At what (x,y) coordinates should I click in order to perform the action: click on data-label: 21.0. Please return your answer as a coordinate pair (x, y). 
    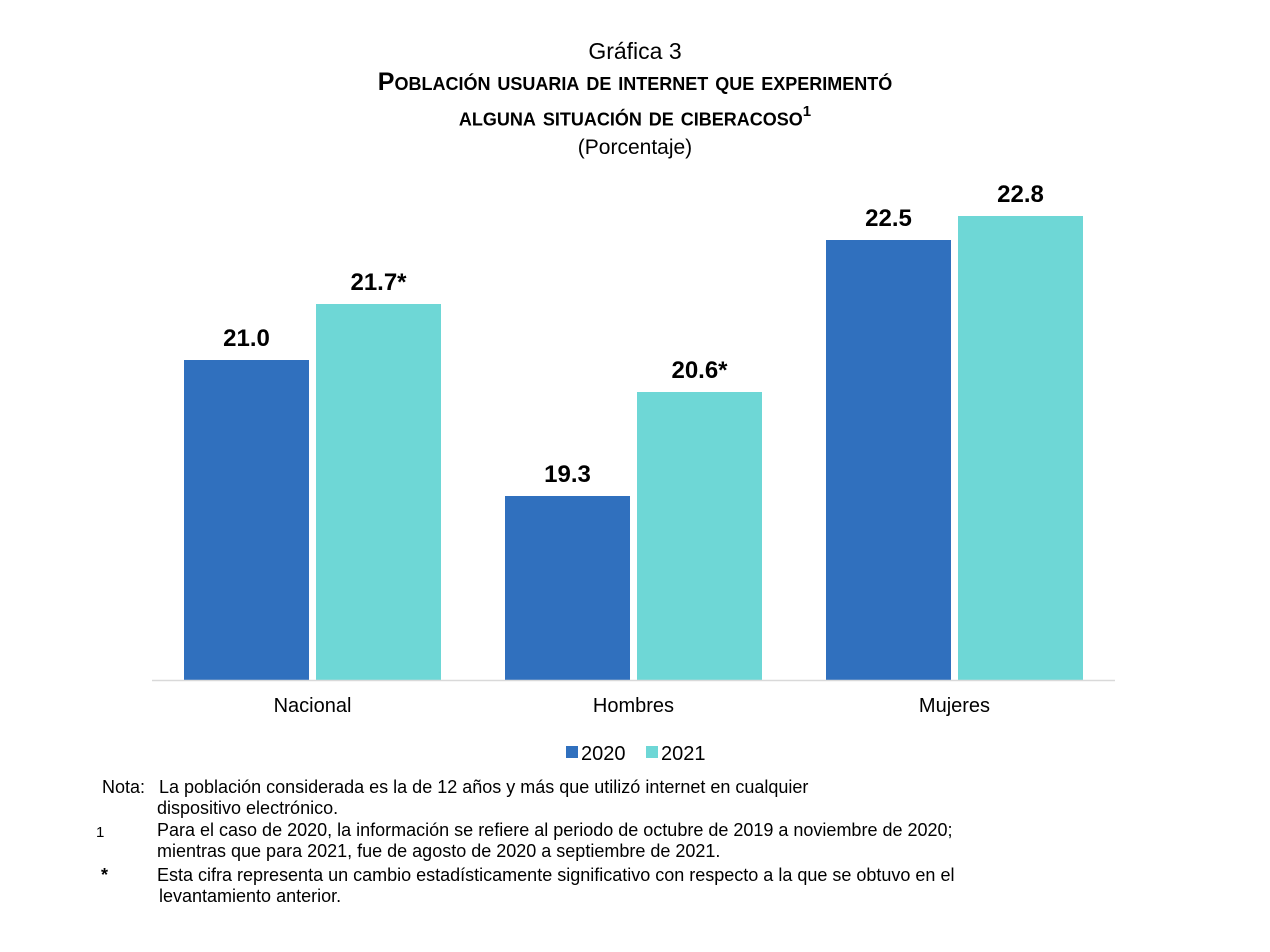
    Looking at the image, I should click on (246, 338).